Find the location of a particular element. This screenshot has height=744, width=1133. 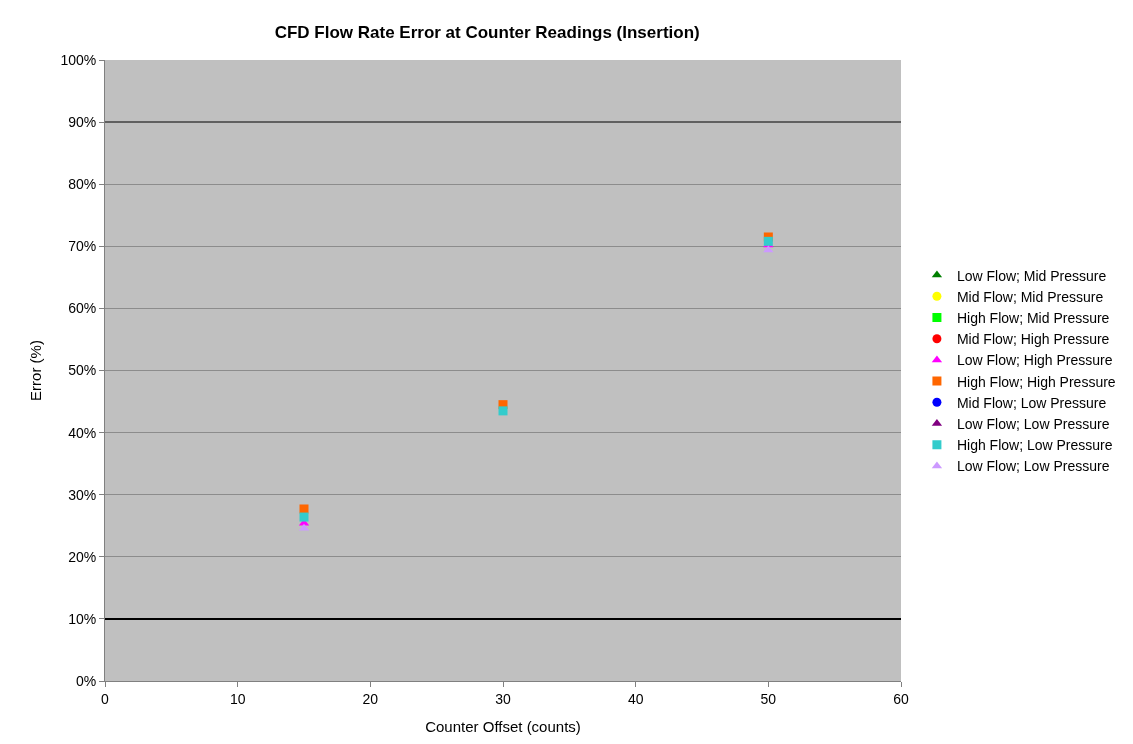

y-tick-label: 0% is located at coordinates (86, 680).